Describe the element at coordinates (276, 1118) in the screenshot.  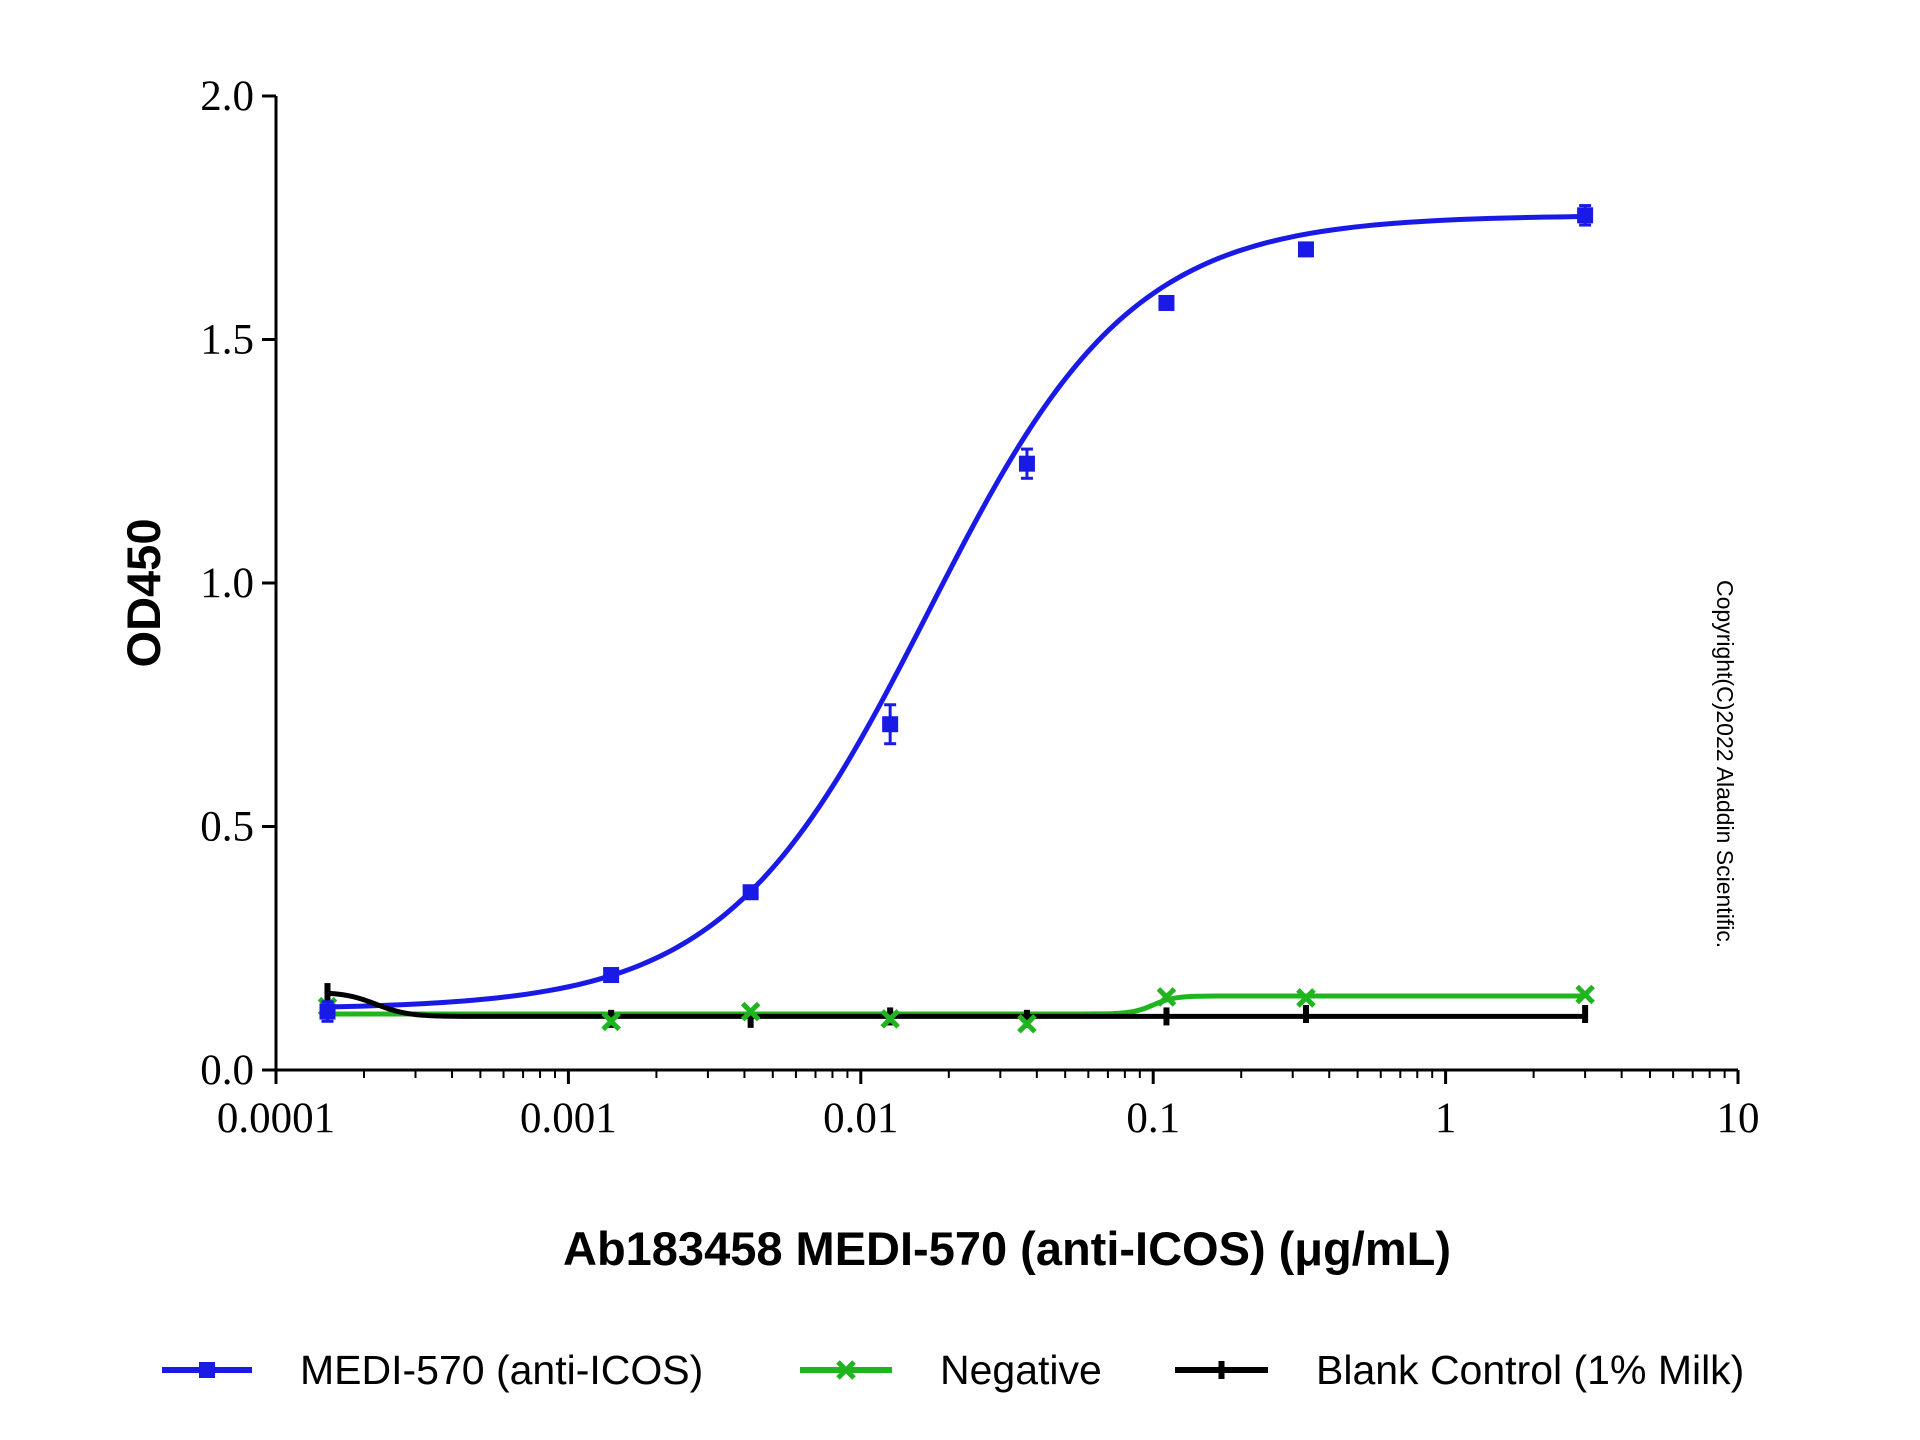
I see `x-tick-label: 0.0001` at that location.